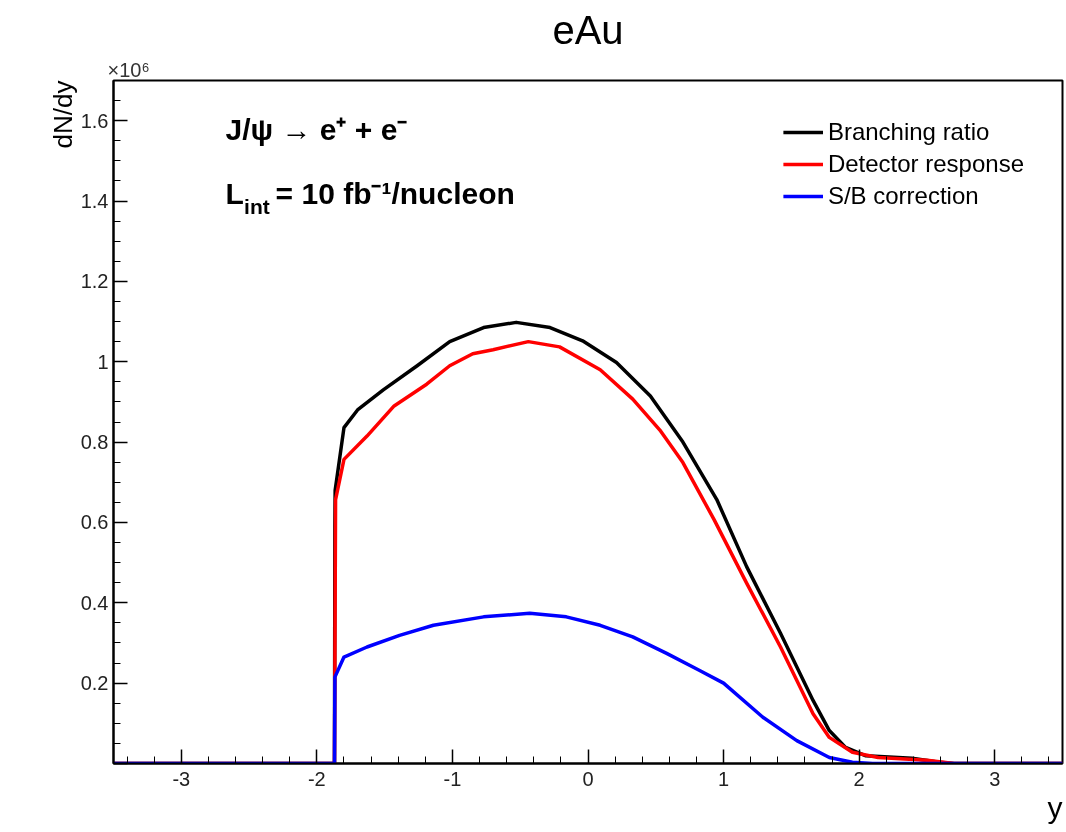 This screenshot has height=832, width=1066. I want to click on y-tick-label: 0.6, so click(94, 522).